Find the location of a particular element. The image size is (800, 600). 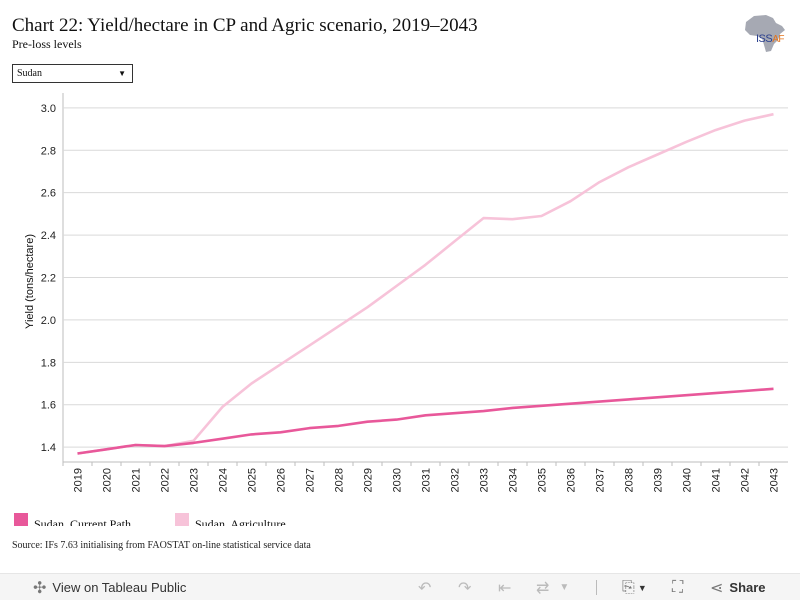

view-on-tableau-label: View on Tableau Public is located at coordinates (119, 587).